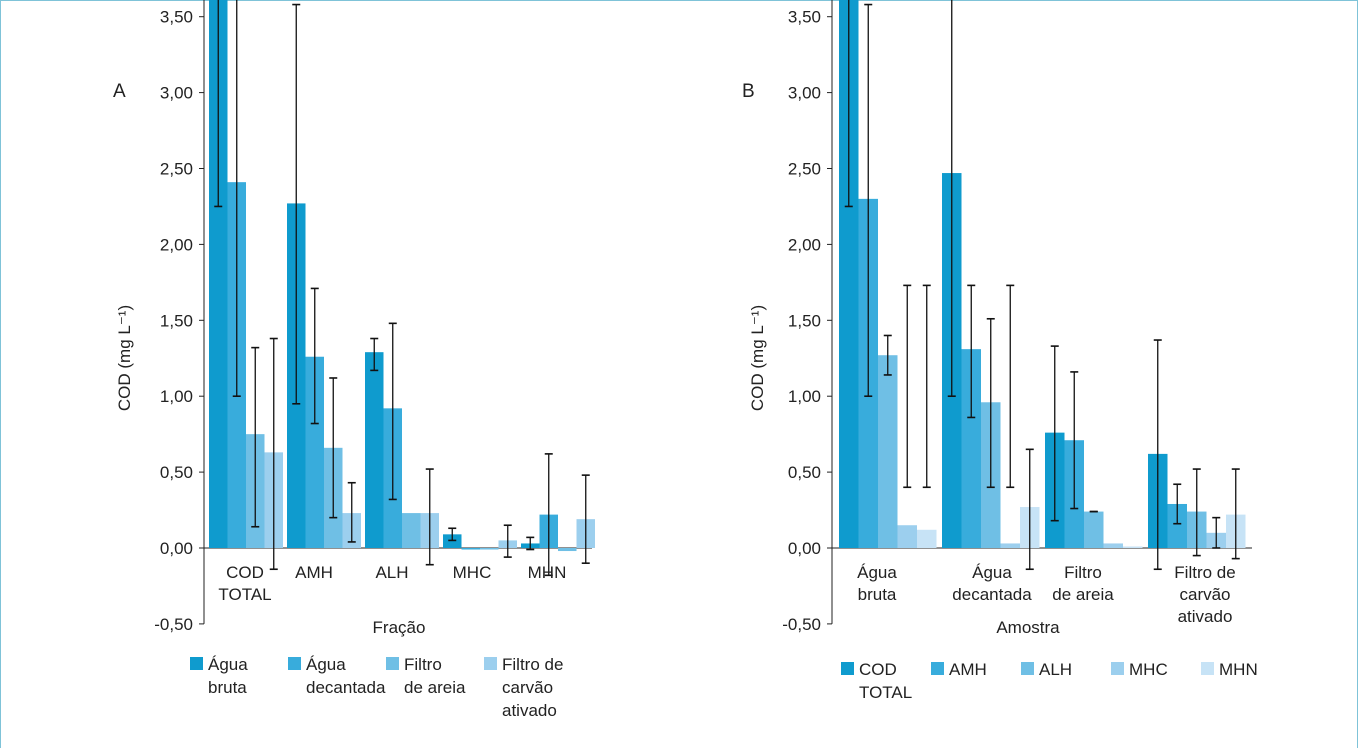 The image size is (1360, 750). Describe the element at coordinates (885, 692) in the screenshot. I see `legend-label: TOTAL` at that location.